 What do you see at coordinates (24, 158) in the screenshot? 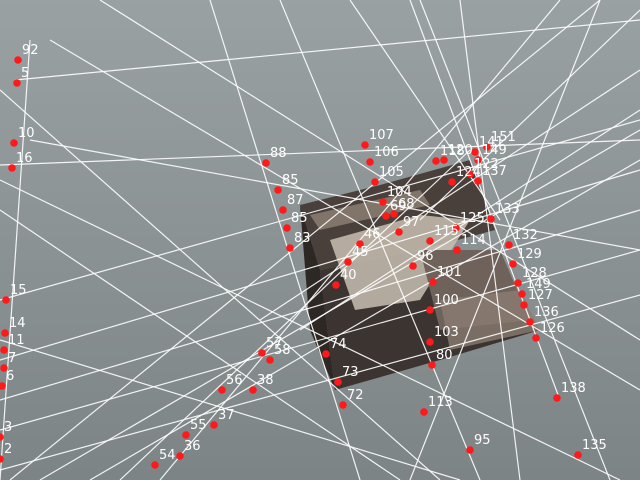
I see `feature-label: 16` at bounding box center [24, 158].